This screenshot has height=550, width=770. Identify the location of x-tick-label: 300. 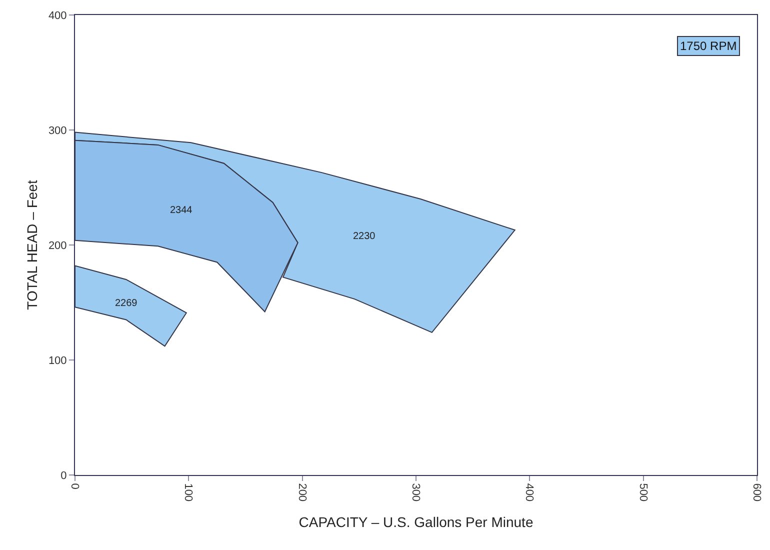
(415, 492).